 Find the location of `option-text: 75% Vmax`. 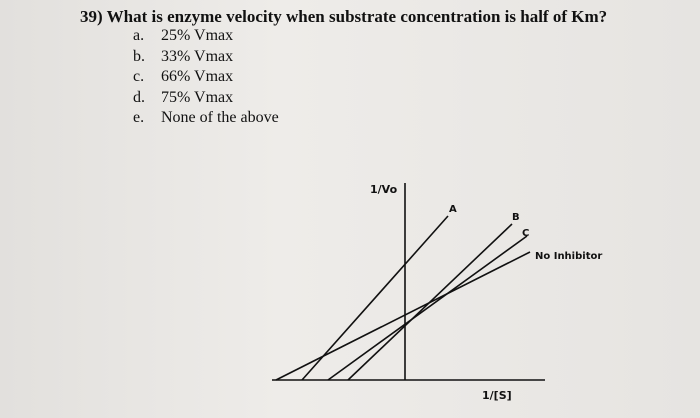

option-text: 75% Vmax is located at coordinates (197, 97).